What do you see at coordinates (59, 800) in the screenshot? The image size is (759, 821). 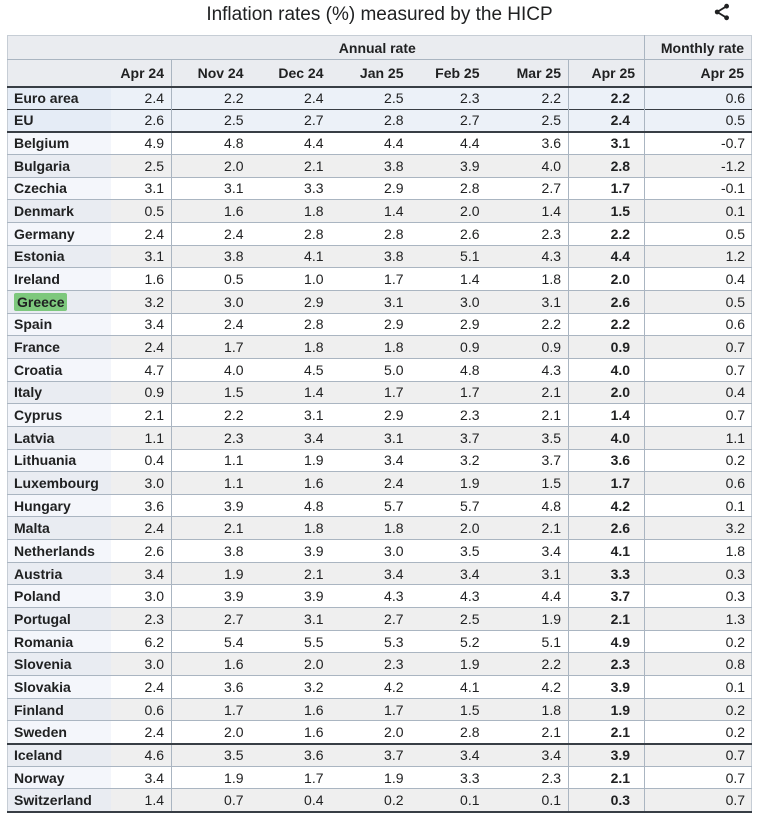 I see `country-cell: Switzerland` at bounding box center [59, 800].